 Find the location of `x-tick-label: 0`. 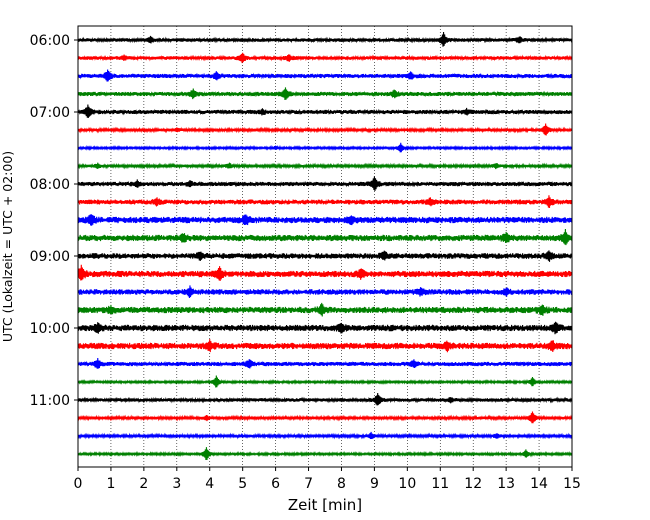

x-tick-label: 0 is located at coordinates (78, 484).